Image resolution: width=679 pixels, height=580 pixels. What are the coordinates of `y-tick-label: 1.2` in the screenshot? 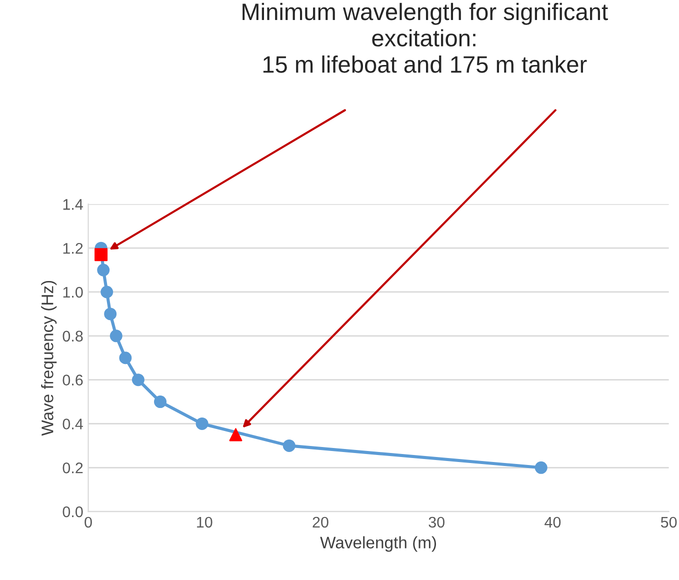 It's located at (73, 248).